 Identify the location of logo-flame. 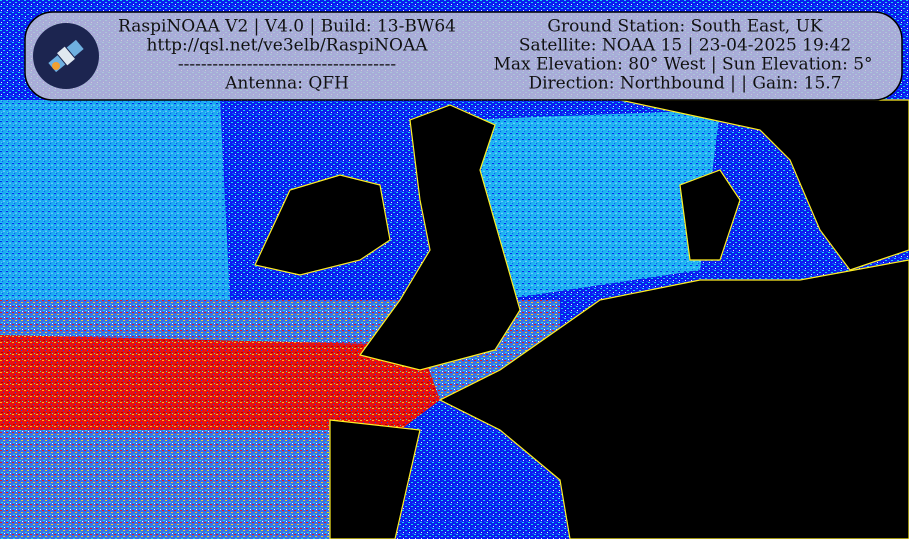
(56, 66).